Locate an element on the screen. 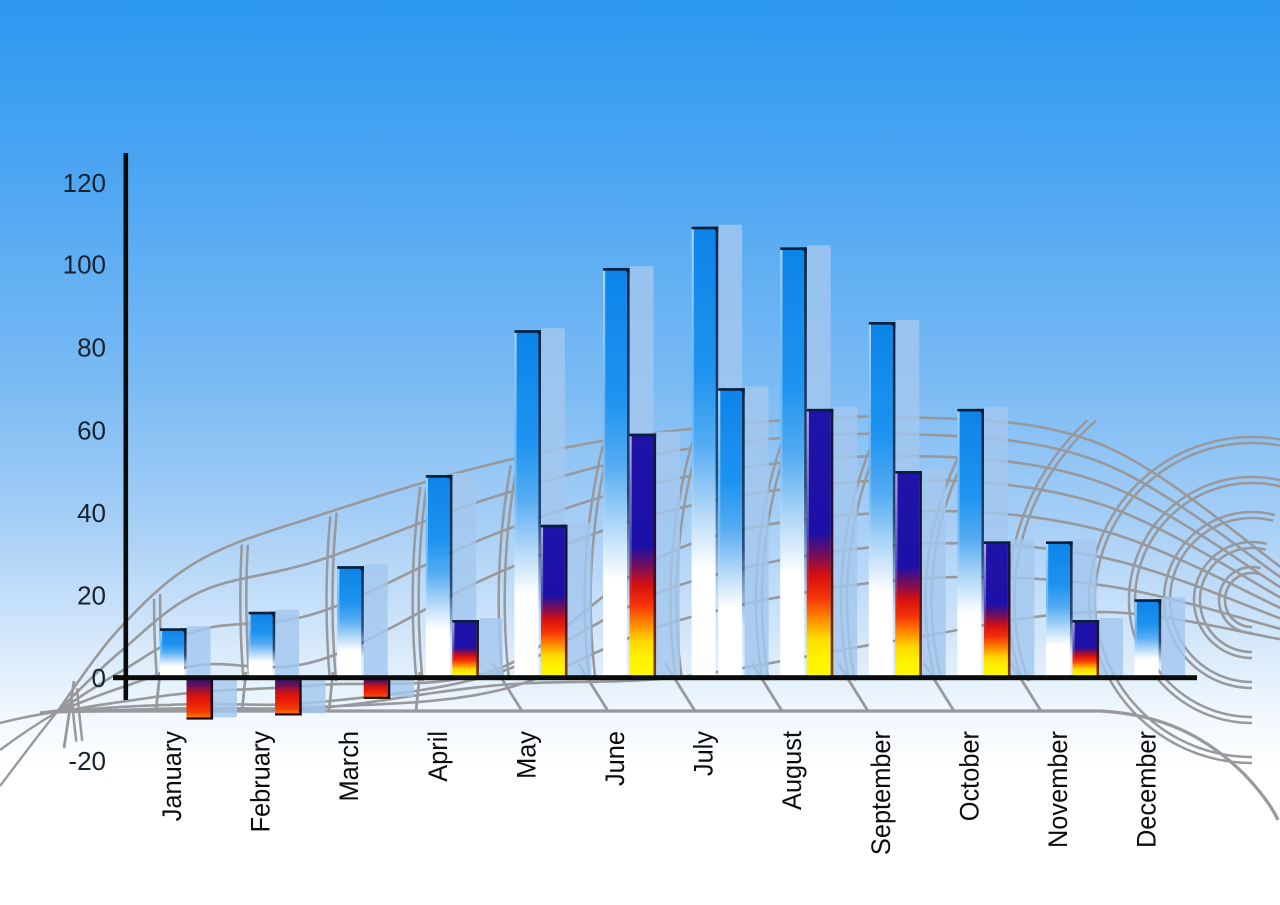  svg-text: May is located at coordinates (526, 754).